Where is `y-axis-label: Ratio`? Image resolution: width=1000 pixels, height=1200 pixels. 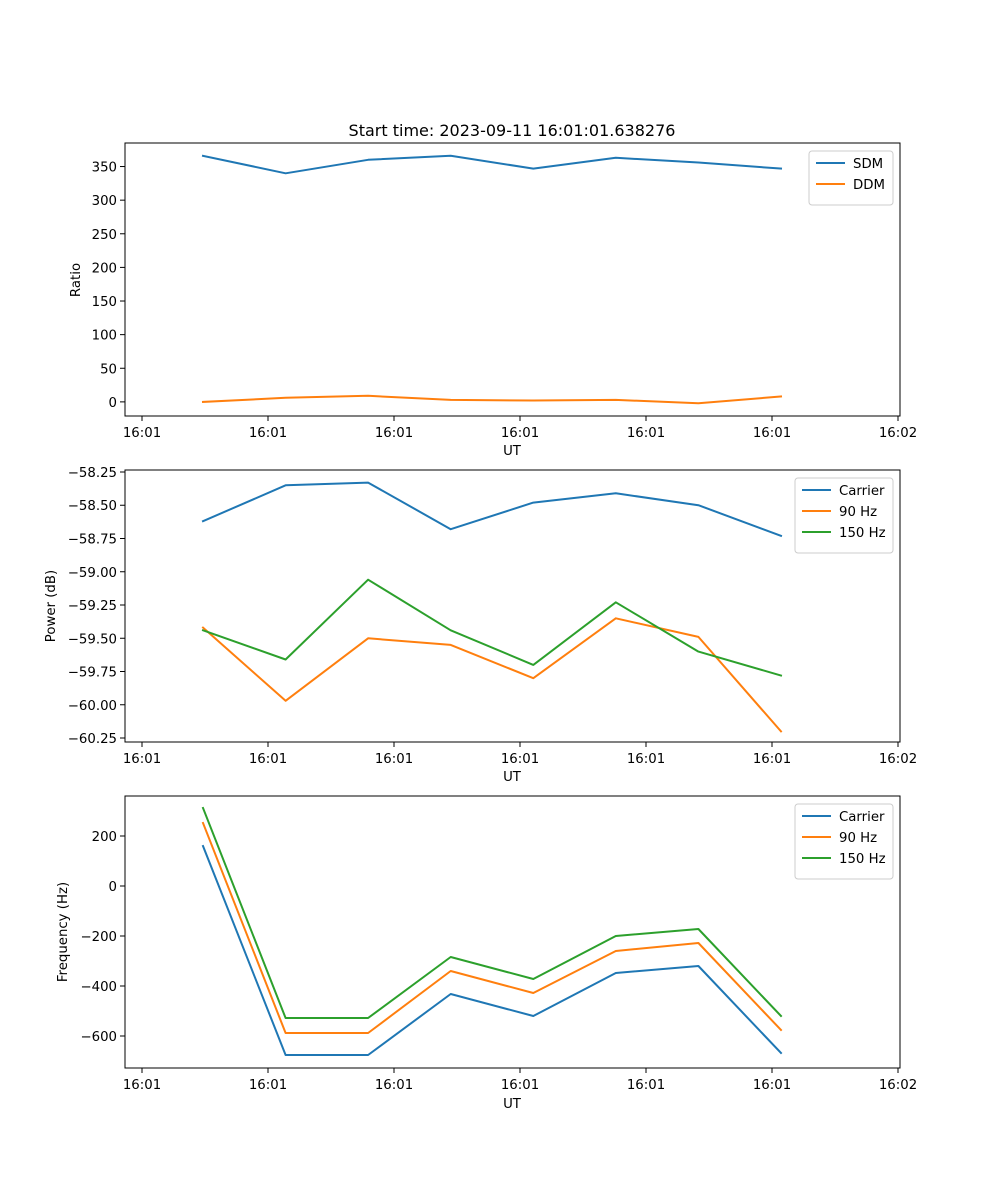
y-axis-label: Ratio is located at coordinates (76, 280).